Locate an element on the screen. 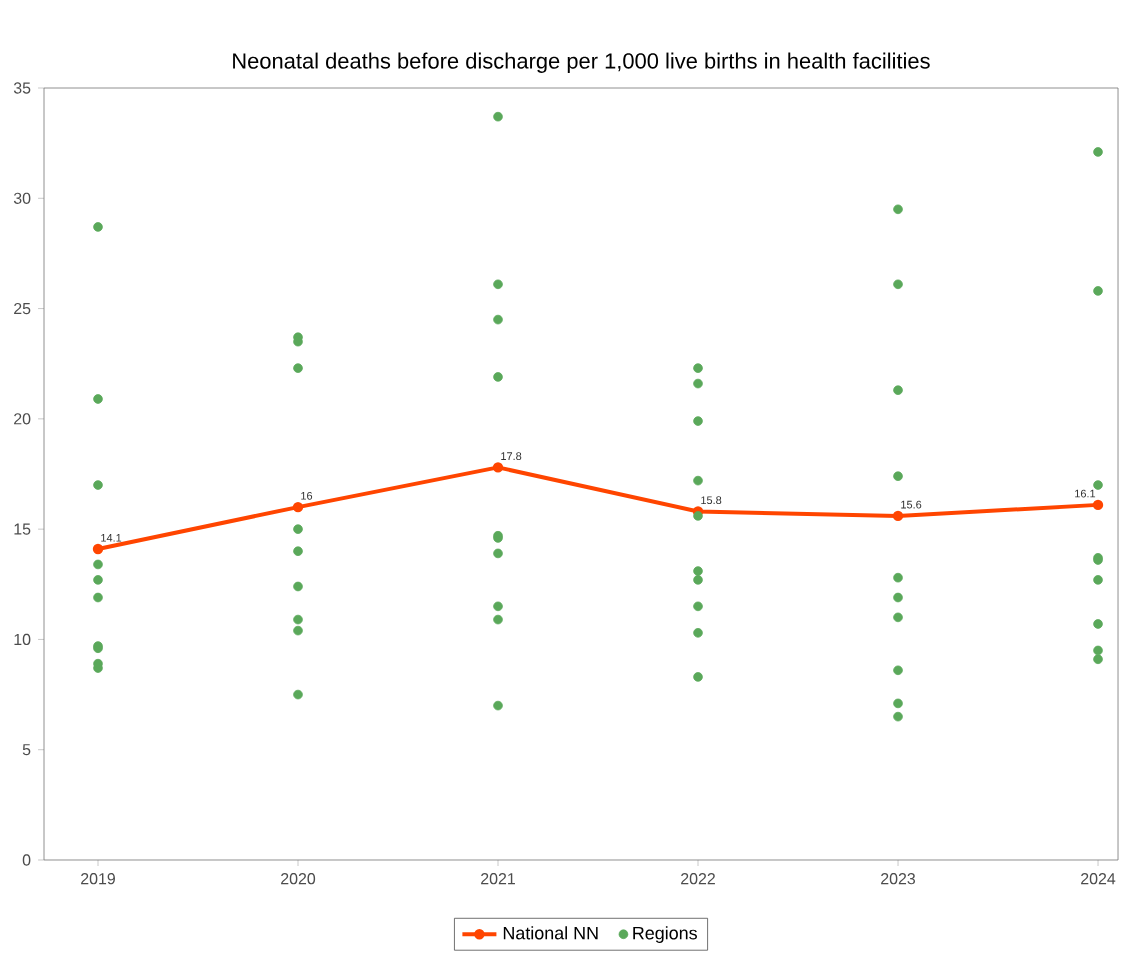 The height and width of the screenshot is (964, 1122). legend-label: National NN is located at coordinates (550, 933).